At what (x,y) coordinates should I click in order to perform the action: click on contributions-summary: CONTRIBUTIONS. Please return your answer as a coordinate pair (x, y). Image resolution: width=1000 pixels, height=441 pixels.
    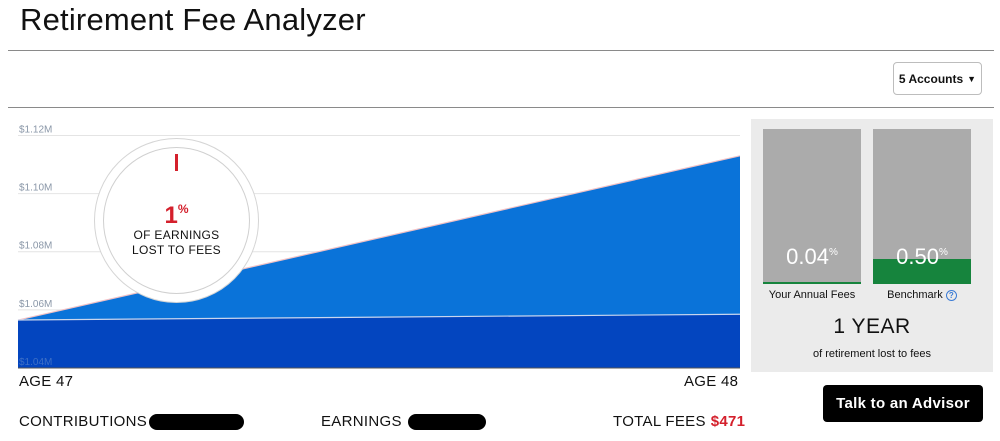
    Looking at the image, I should click on (132, 421).